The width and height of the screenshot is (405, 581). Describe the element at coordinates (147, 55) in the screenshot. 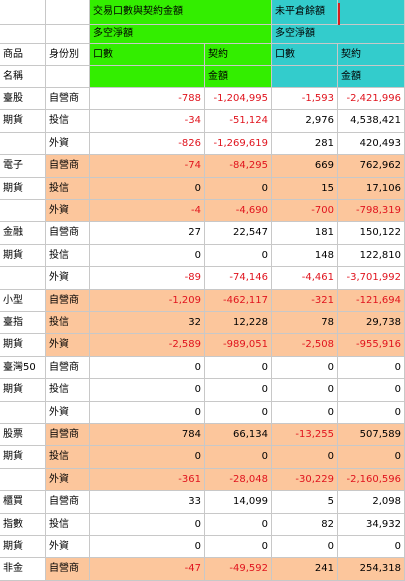

I see `header-trade-lots: 口數` at that location.